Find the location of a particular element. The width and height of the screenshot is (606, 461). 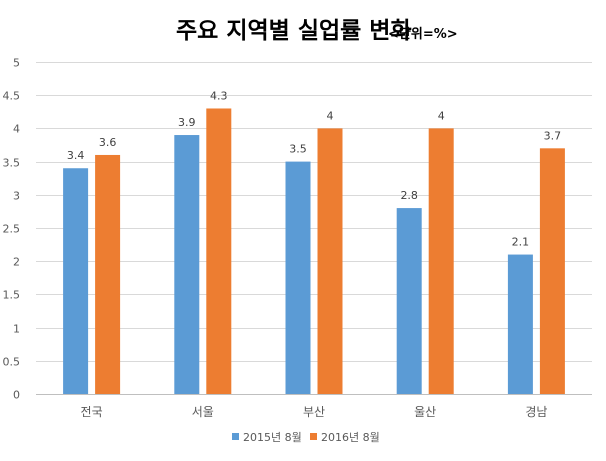

legend-label: 2016년 8월 is located at coordinates (350, 437).